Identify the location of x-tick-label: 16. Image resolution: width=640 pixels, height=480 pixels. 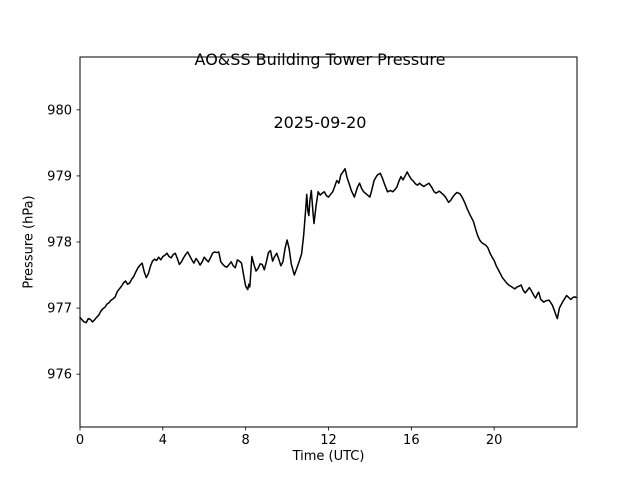
(411, 440).